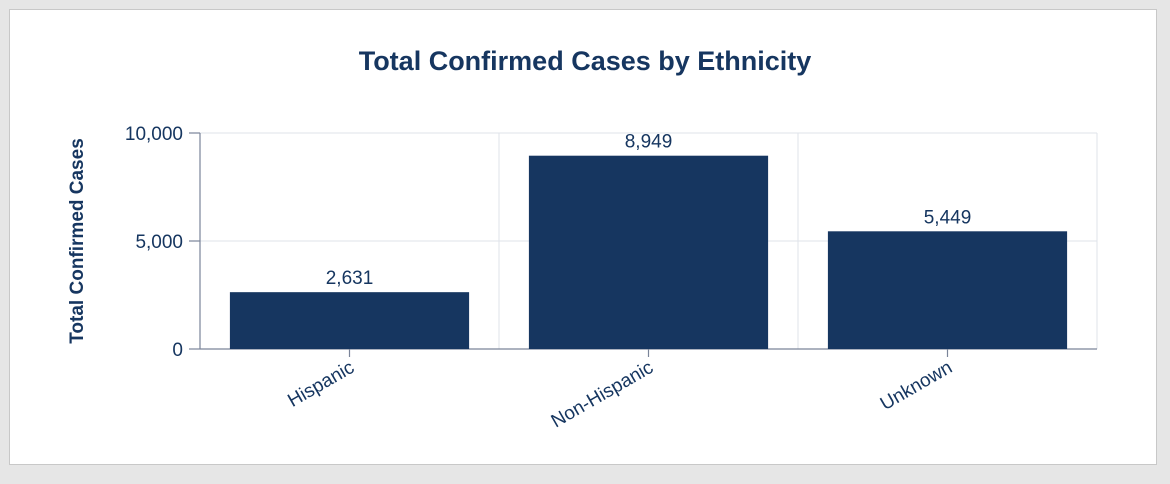 The height and width of the screenshot is (484, 1170). What do you see at coordinates (350, 278) in the screenshot?
I see `data-label: 2,631` at bounding box center [350, 278].